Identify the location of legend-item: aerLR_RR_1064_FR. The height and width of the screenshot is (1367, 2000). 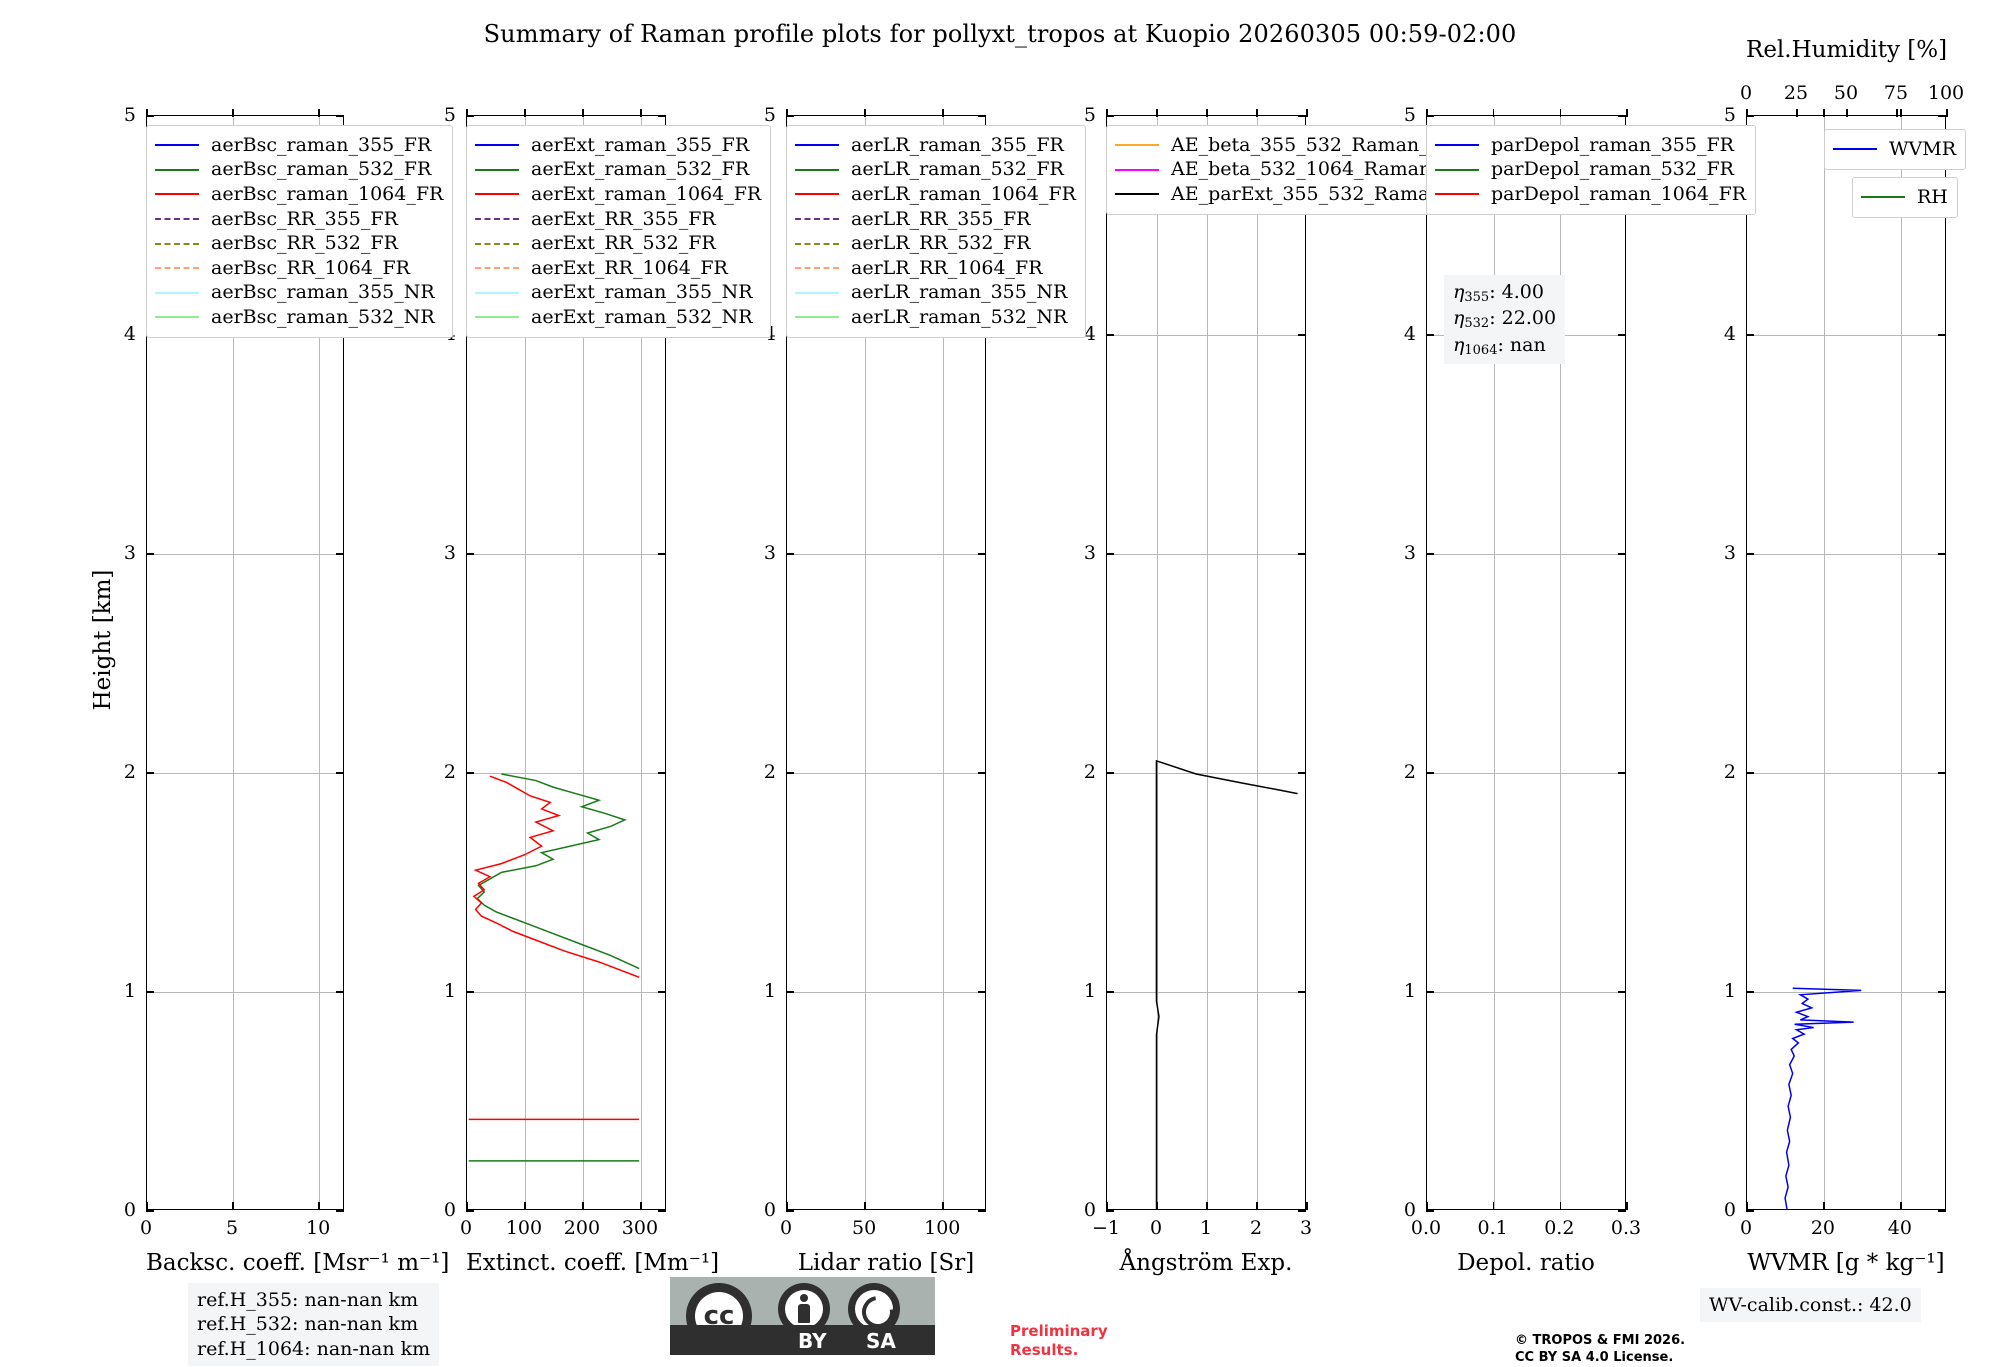
(935, 268).